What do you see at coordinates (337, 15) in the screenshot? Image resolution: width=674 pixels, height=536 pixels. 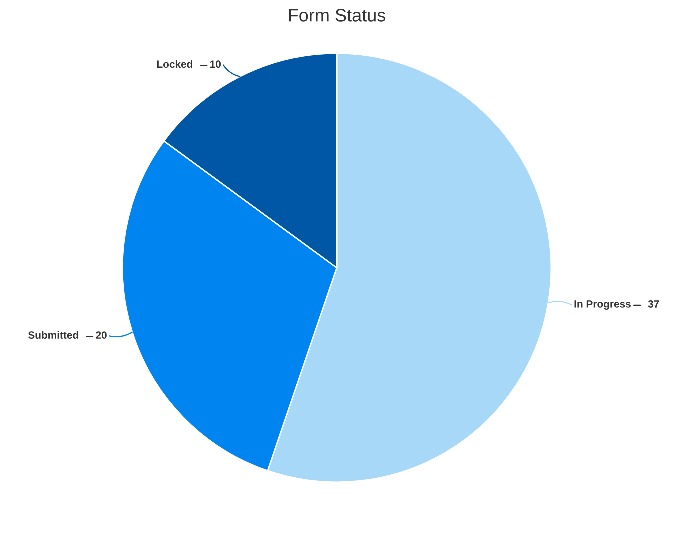 I see `chart-title: Form Status` at bounding box center [337, 15].